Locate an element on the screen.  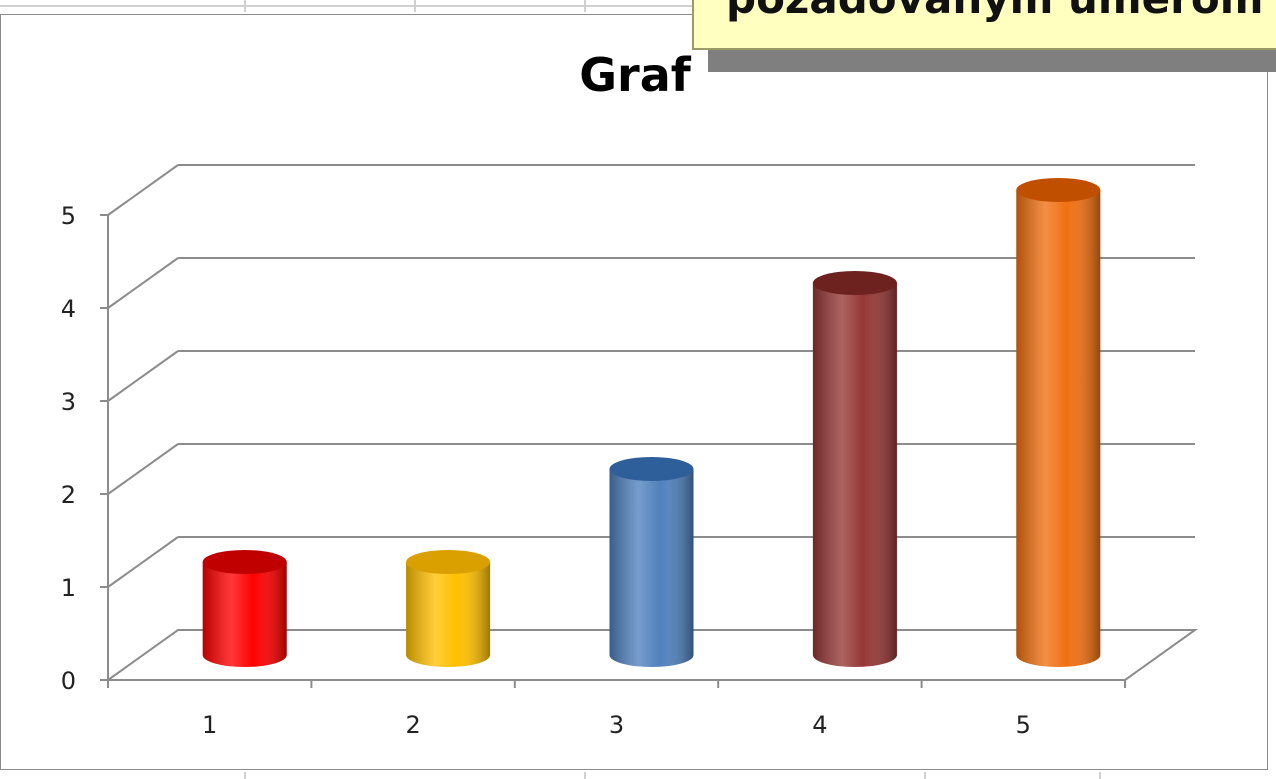
y-tick-label: 3 is located at coordinates (68, 402).